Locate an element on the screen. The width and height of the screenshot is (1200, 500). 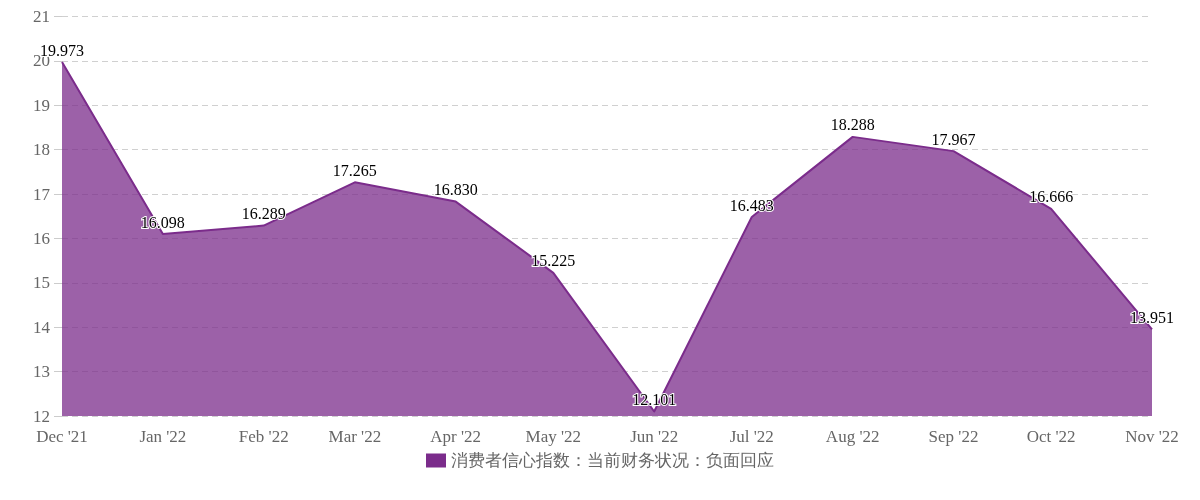
x-tick-label: Nov '22 is located at coordinates (1152, 436).